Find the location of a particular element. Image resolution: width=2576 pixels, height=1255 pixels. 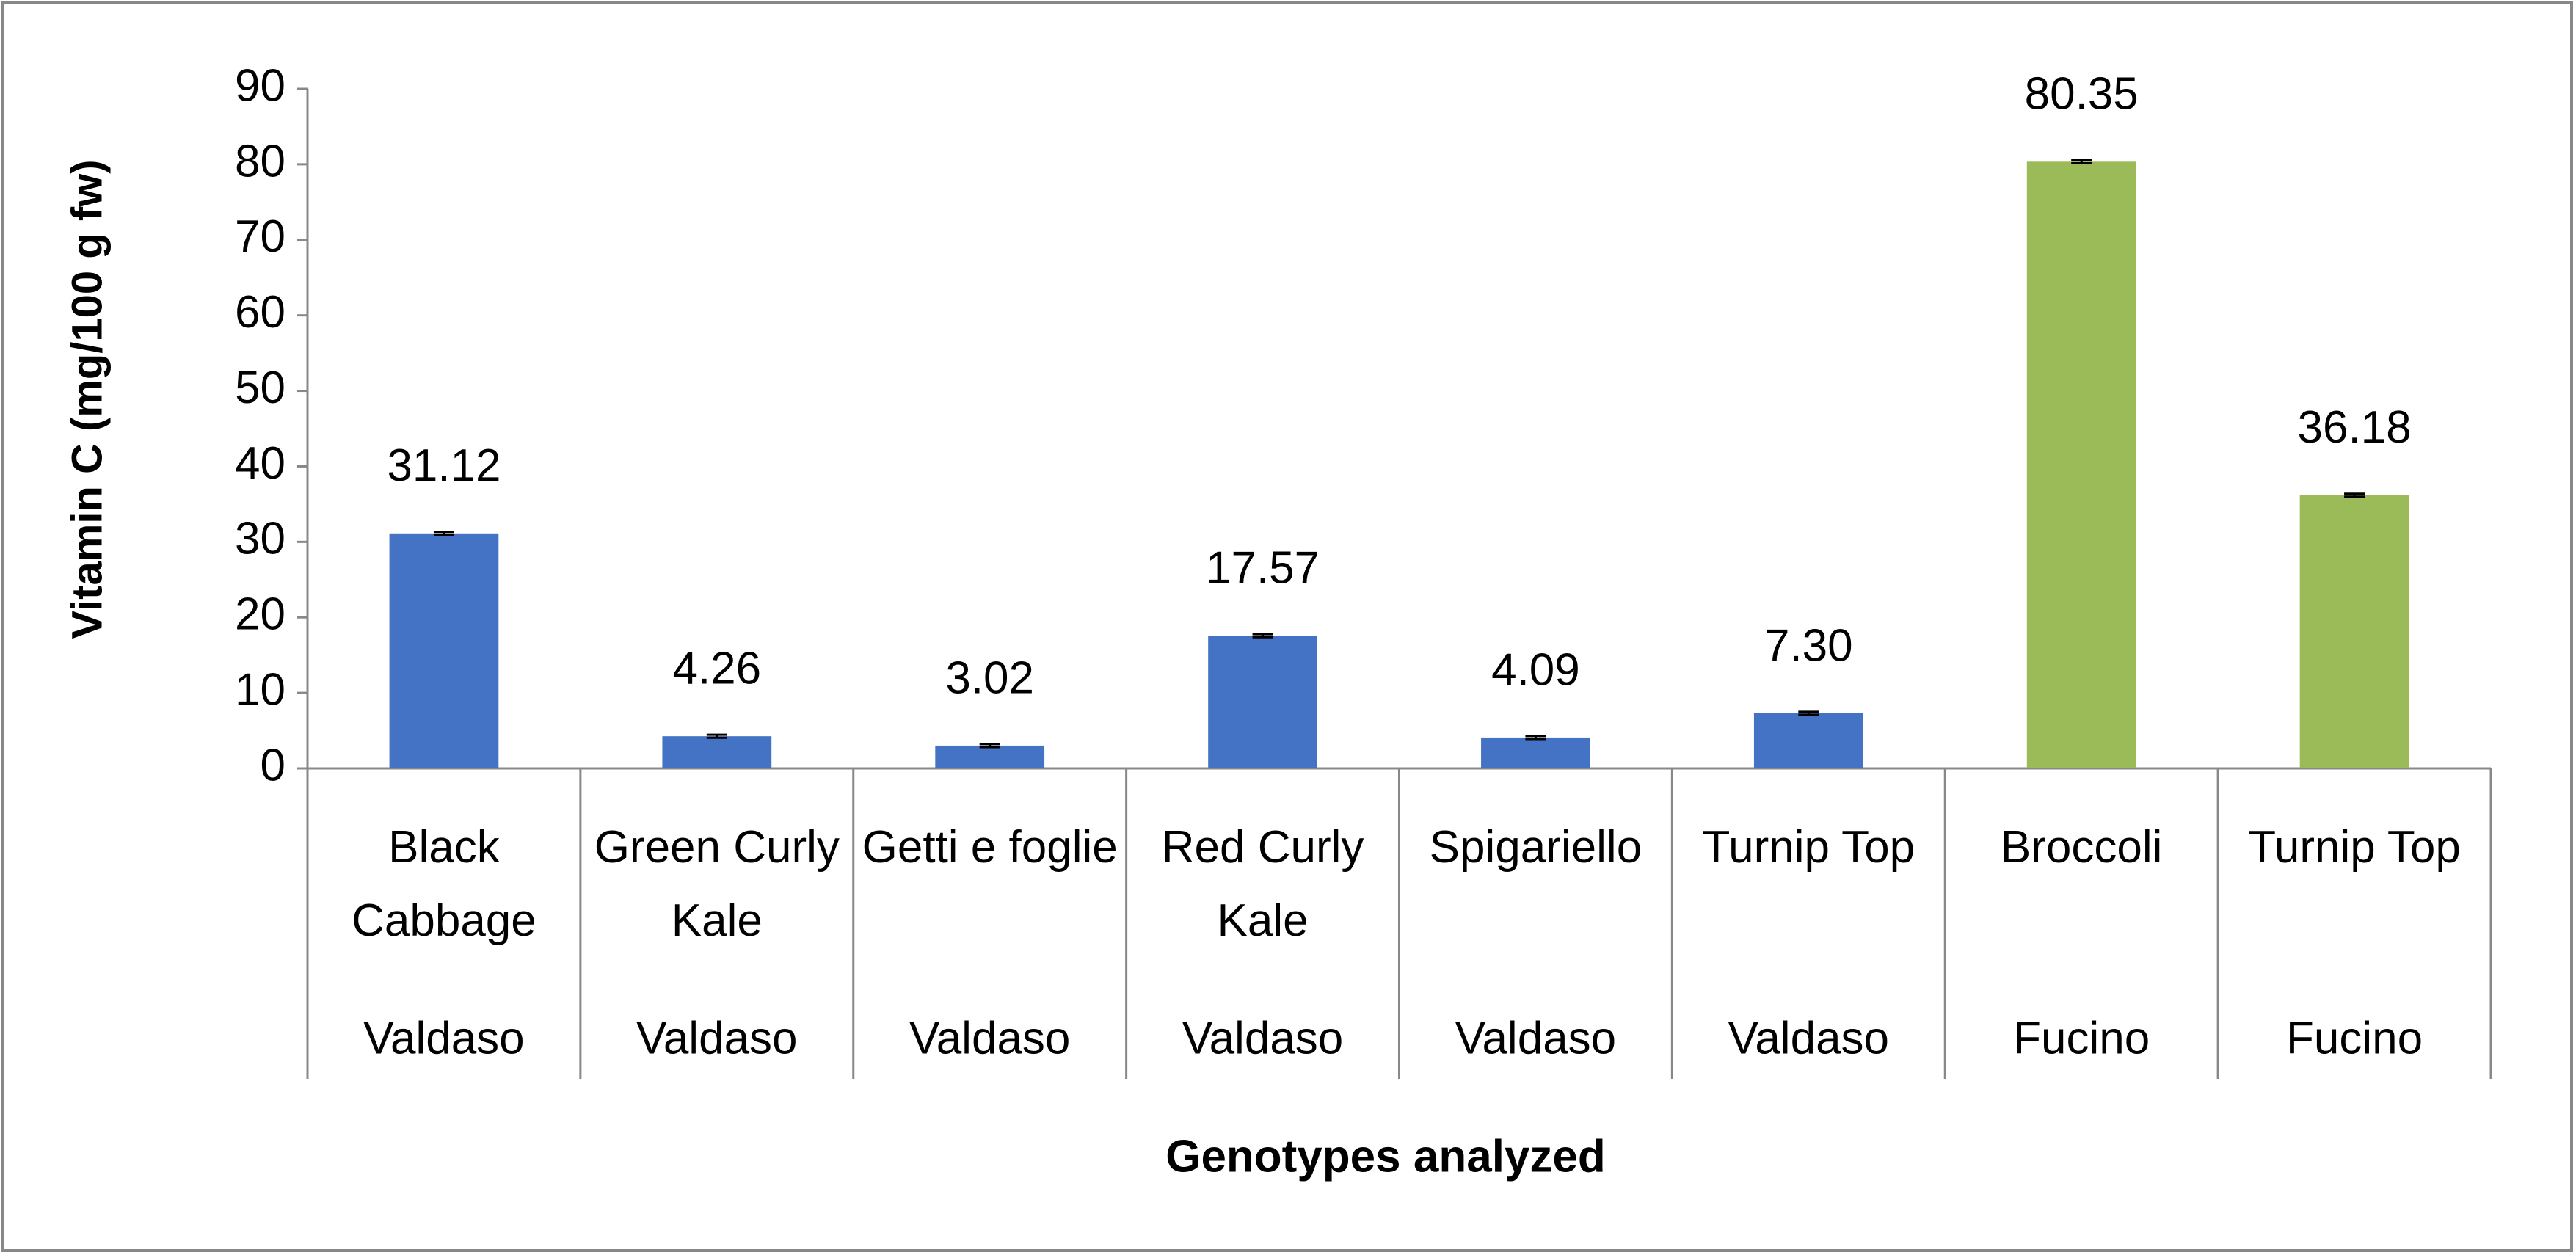

data-label: 31.12 is located at coordinates (444, 465).